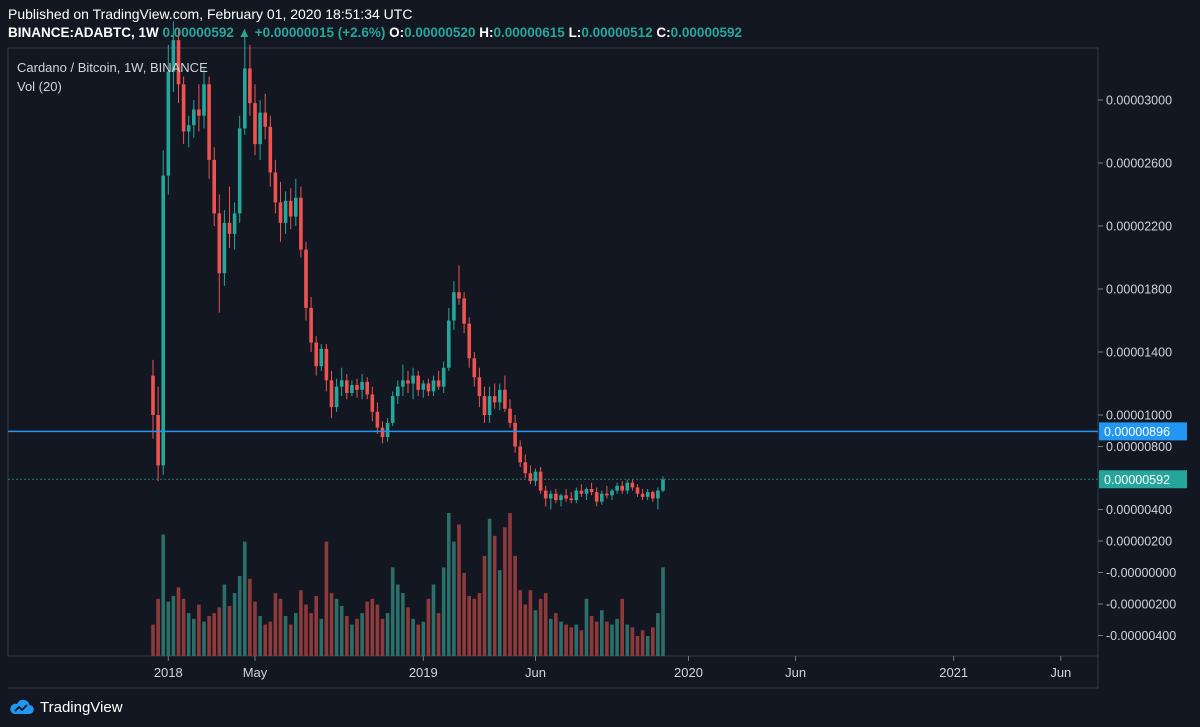 This screenshot has width=1200, height=727. Describe the element at coordinates (612, 668) in the screenshot. I see `time-axis: 2018 May 2019 Jun 2020 Jun 2021 Jun` at that location.